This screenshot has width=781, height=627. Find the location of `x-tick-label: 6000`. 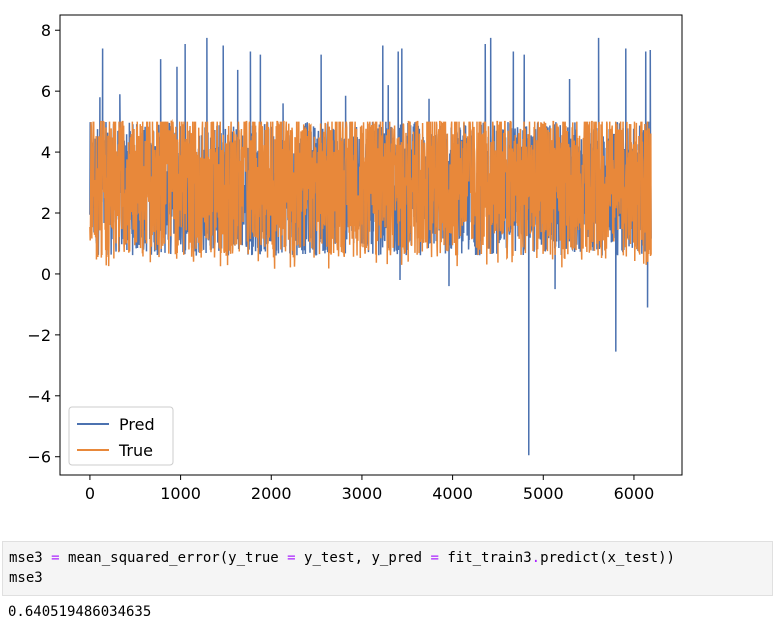

x-tick-label: 6000 is located at coordinates (634, 493).